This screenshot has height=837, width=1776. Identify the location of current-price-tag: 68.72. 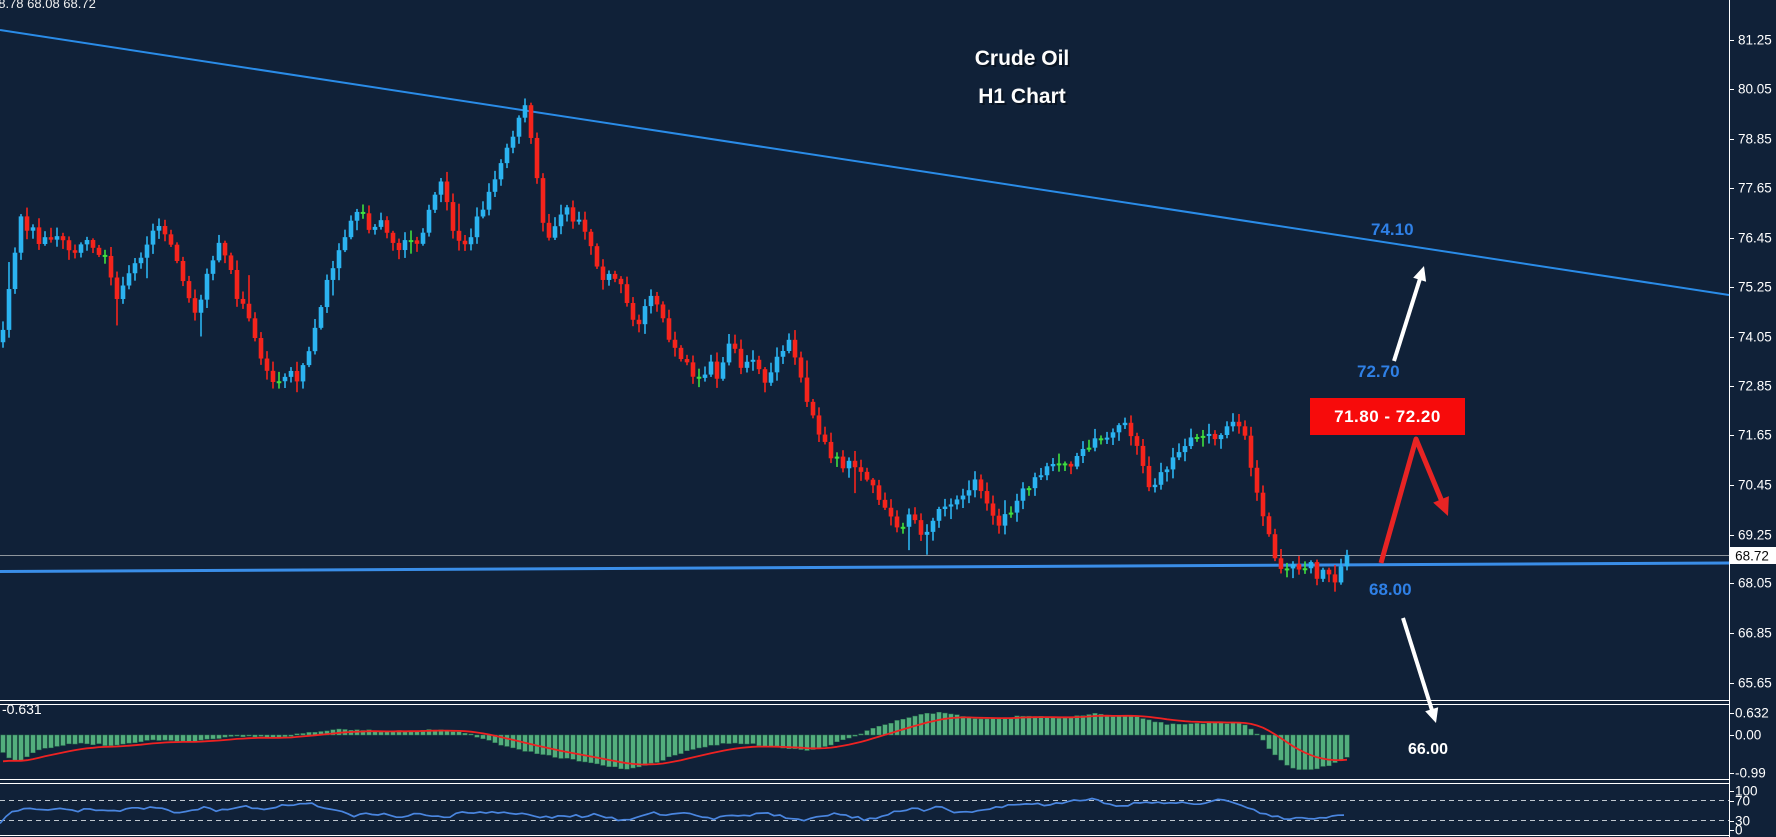
(1752, 555).